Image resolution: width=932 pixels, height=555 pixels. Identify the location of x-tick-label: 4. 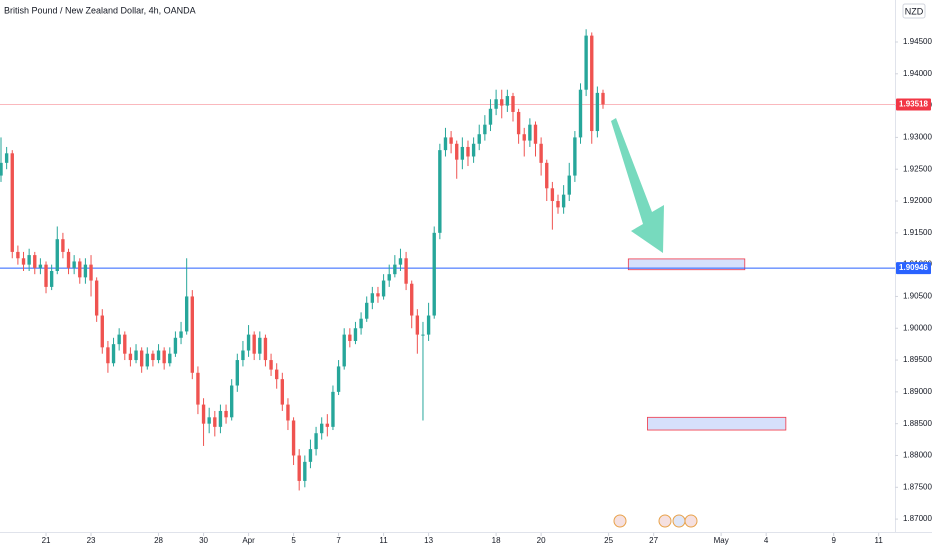
(766, 540).